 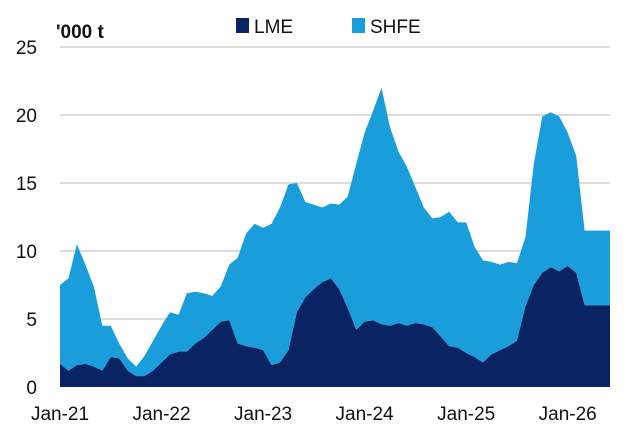 What do you see at coordinates (568, 414) in the screenshot?
I see `x-tick-label: Jan-26` at bounding box center [568, 414].